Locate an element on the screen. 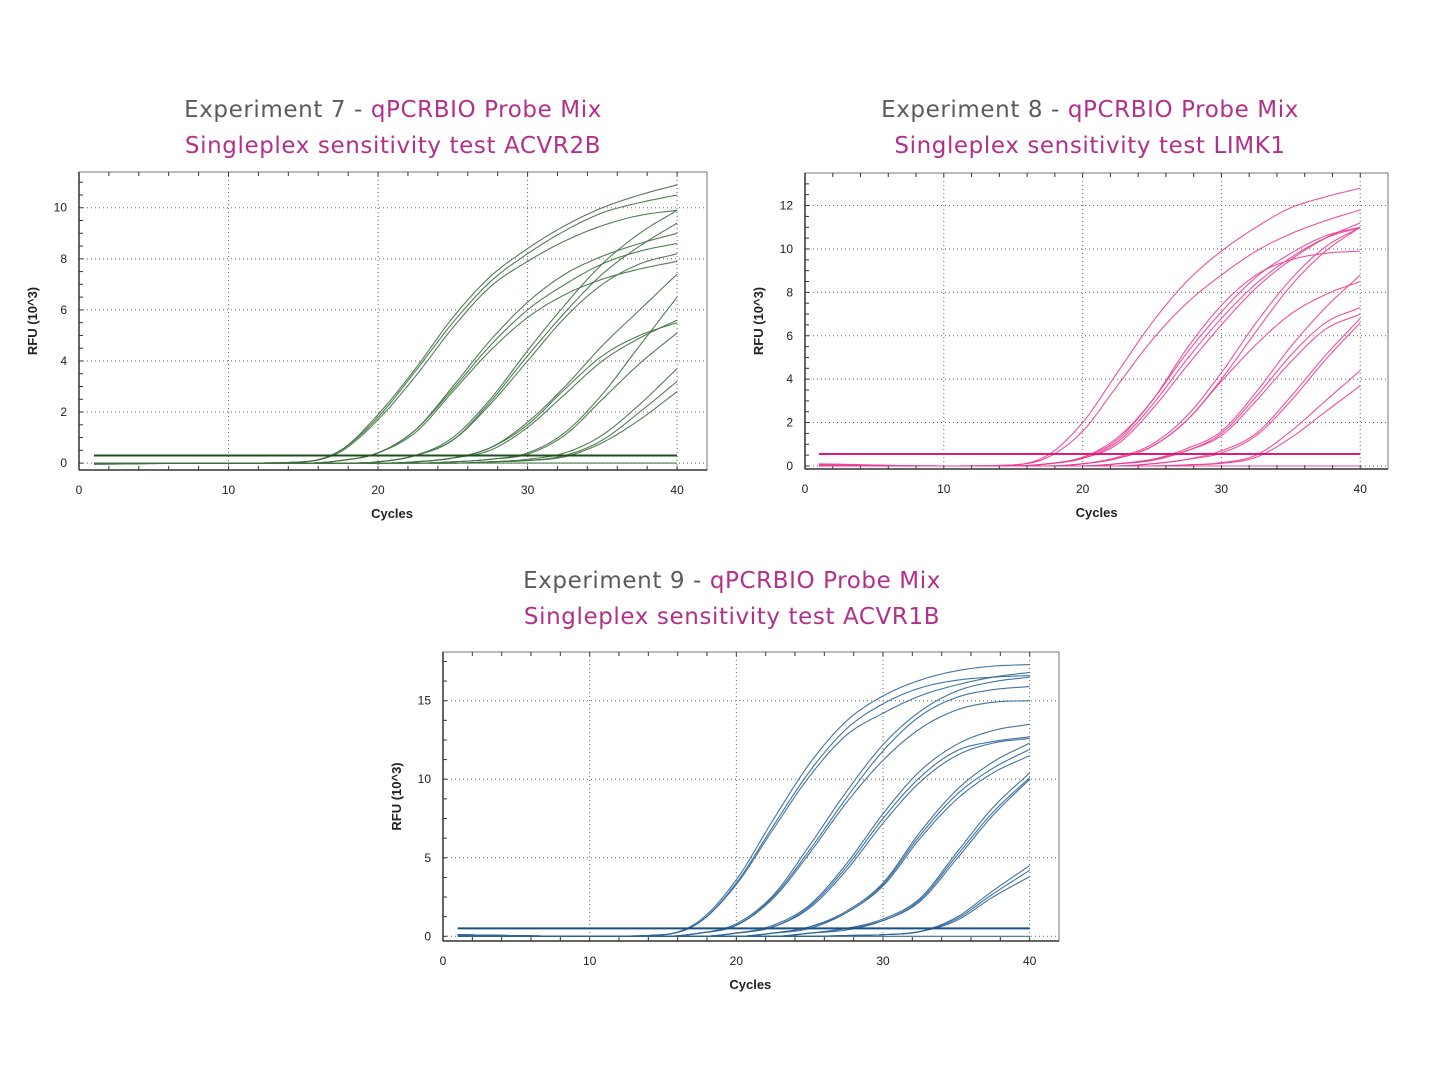 This screenshot has height=1082, width=1440. chart-2-subtitle: Singleplex sensitivity test LIMK1 is located at coordinates (1090, 146).